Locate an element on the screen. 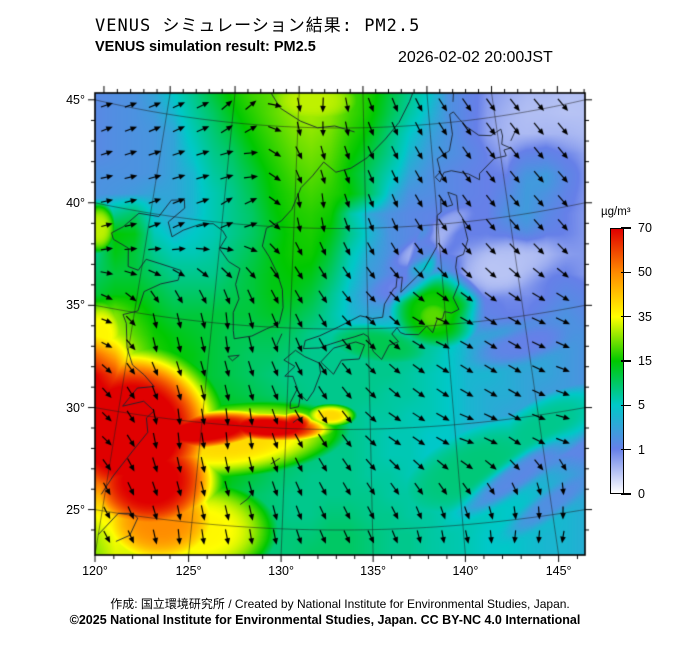 The width and height of the screenshot is (700, 649). colorbar-tick-label: 1 is located at coordinates (641, 449).